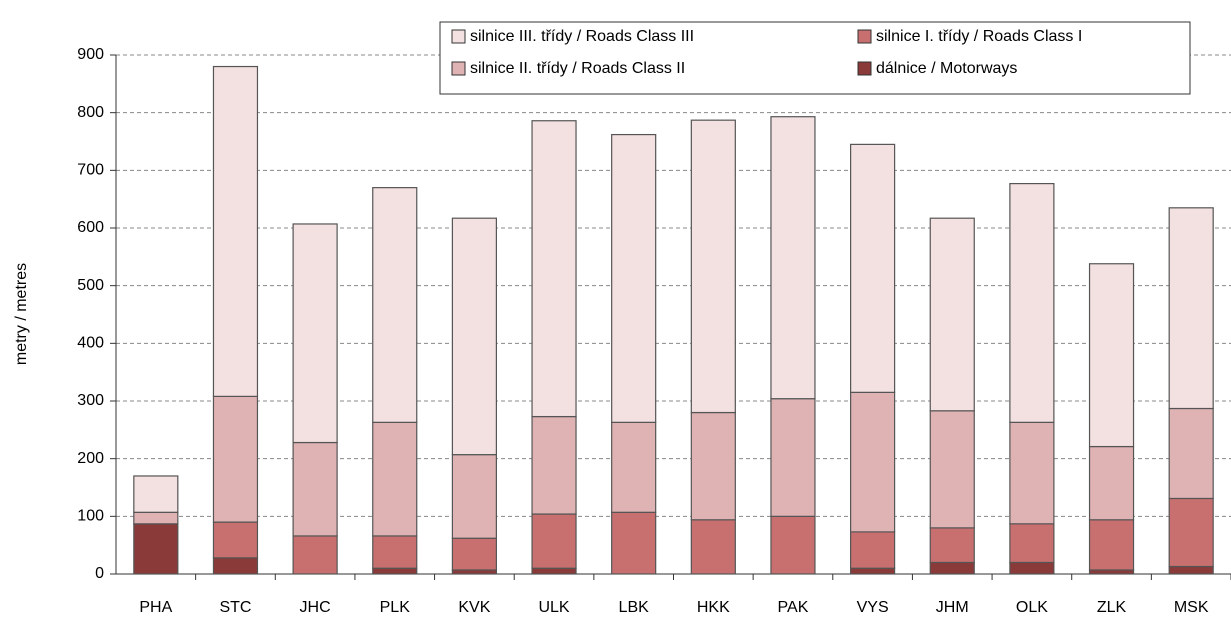  I want to click on x-tick-label: PHA, so click(155, 607).